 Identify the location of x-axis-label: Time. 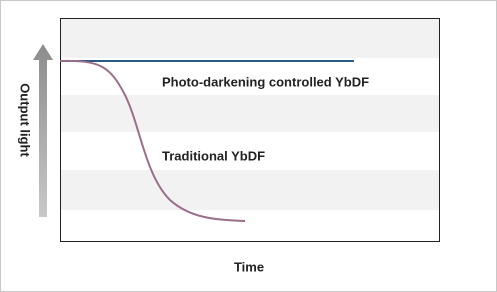
(249, 266).